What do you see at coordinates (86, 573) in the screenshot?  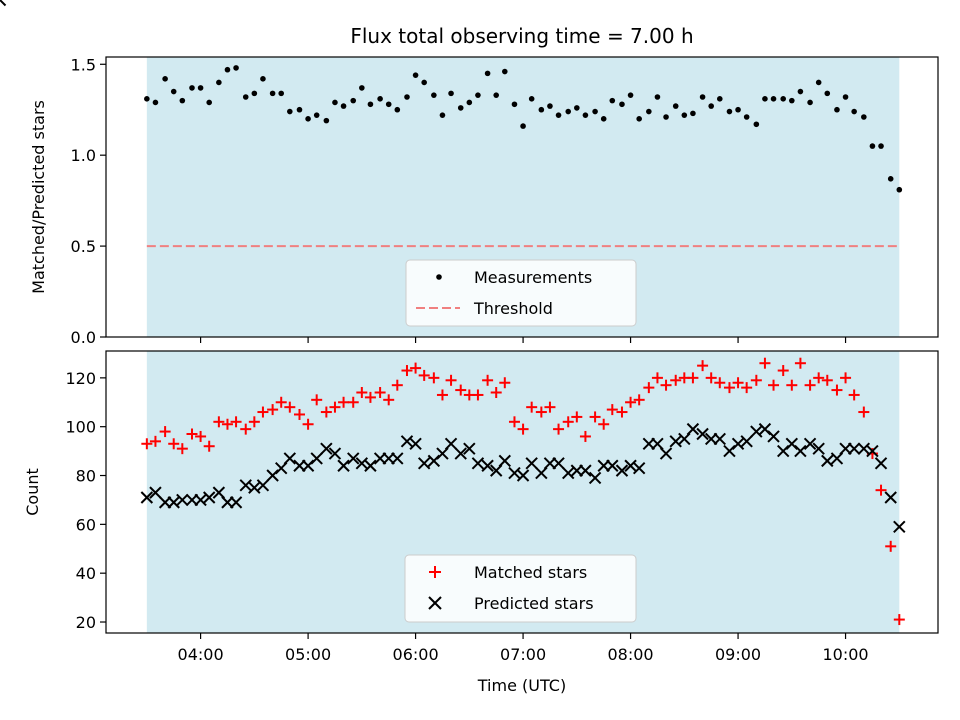 I see `bottom-y-tick-label: 40` at bounding box center [86, 573].